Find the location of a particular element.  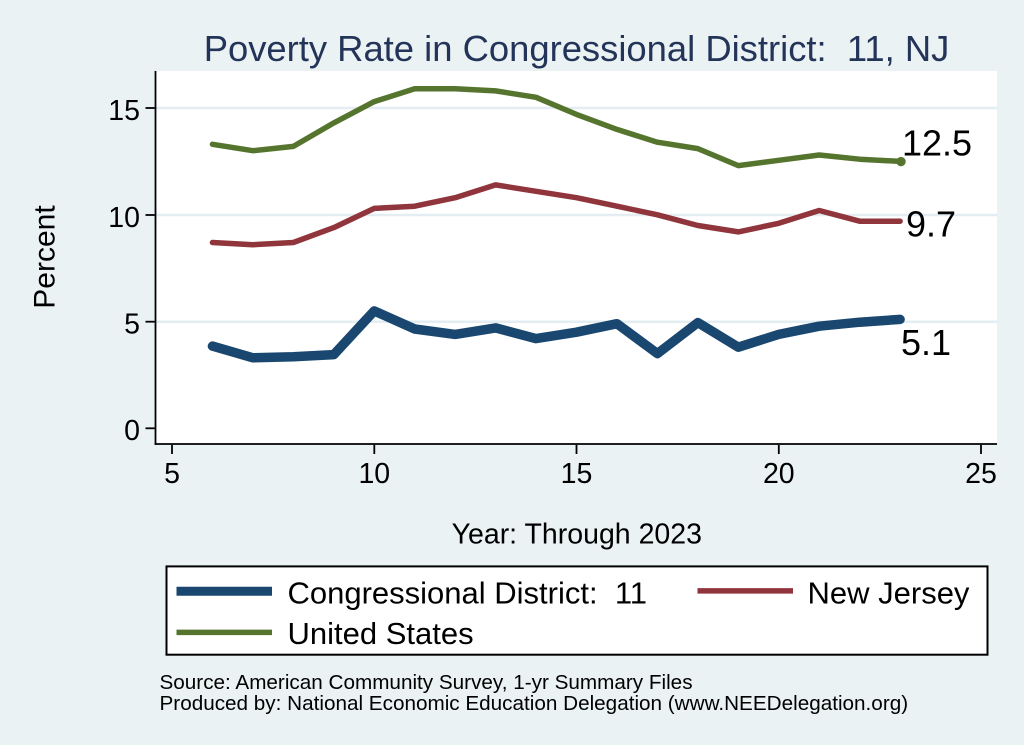

svg-text: 20 is located at coordinates (779, 474).